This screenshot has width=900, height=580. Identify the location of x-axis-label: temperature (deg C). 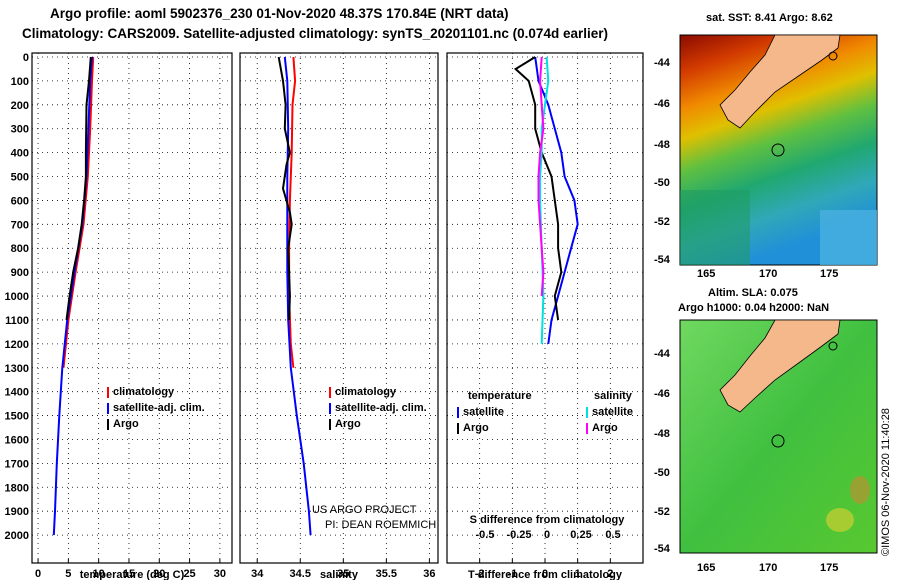
(132, 574).